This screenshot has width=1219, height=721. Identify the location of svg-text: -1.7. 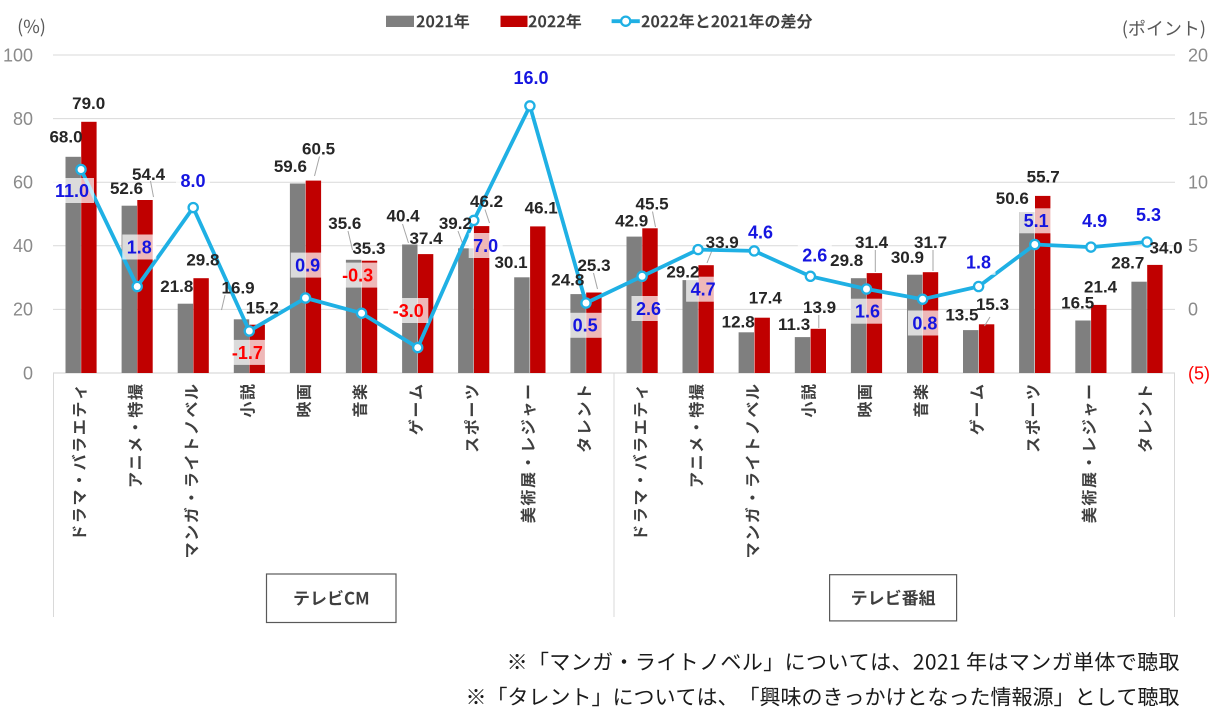
(247, 353).